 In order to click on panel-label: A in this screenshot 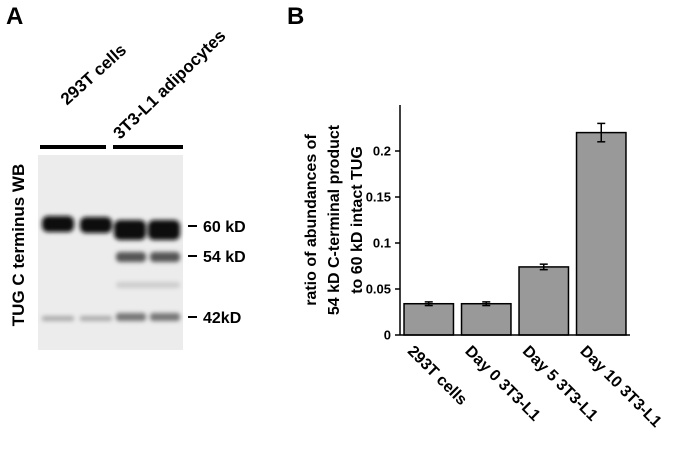, I will do `click(14, 16)`.